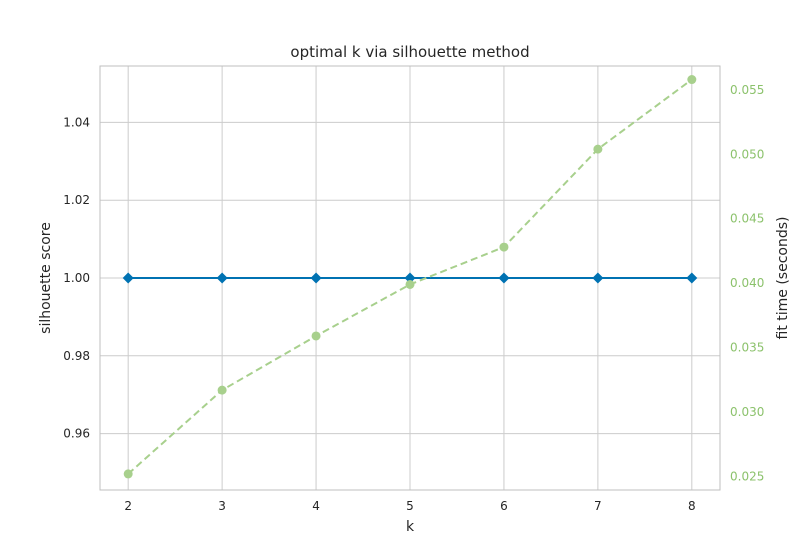 The height and width of the screenshot is (550, 800). Describe the element at coordinates (747, 348) in the screenshot. I see `y2-tick-label: 0.035` at that location.